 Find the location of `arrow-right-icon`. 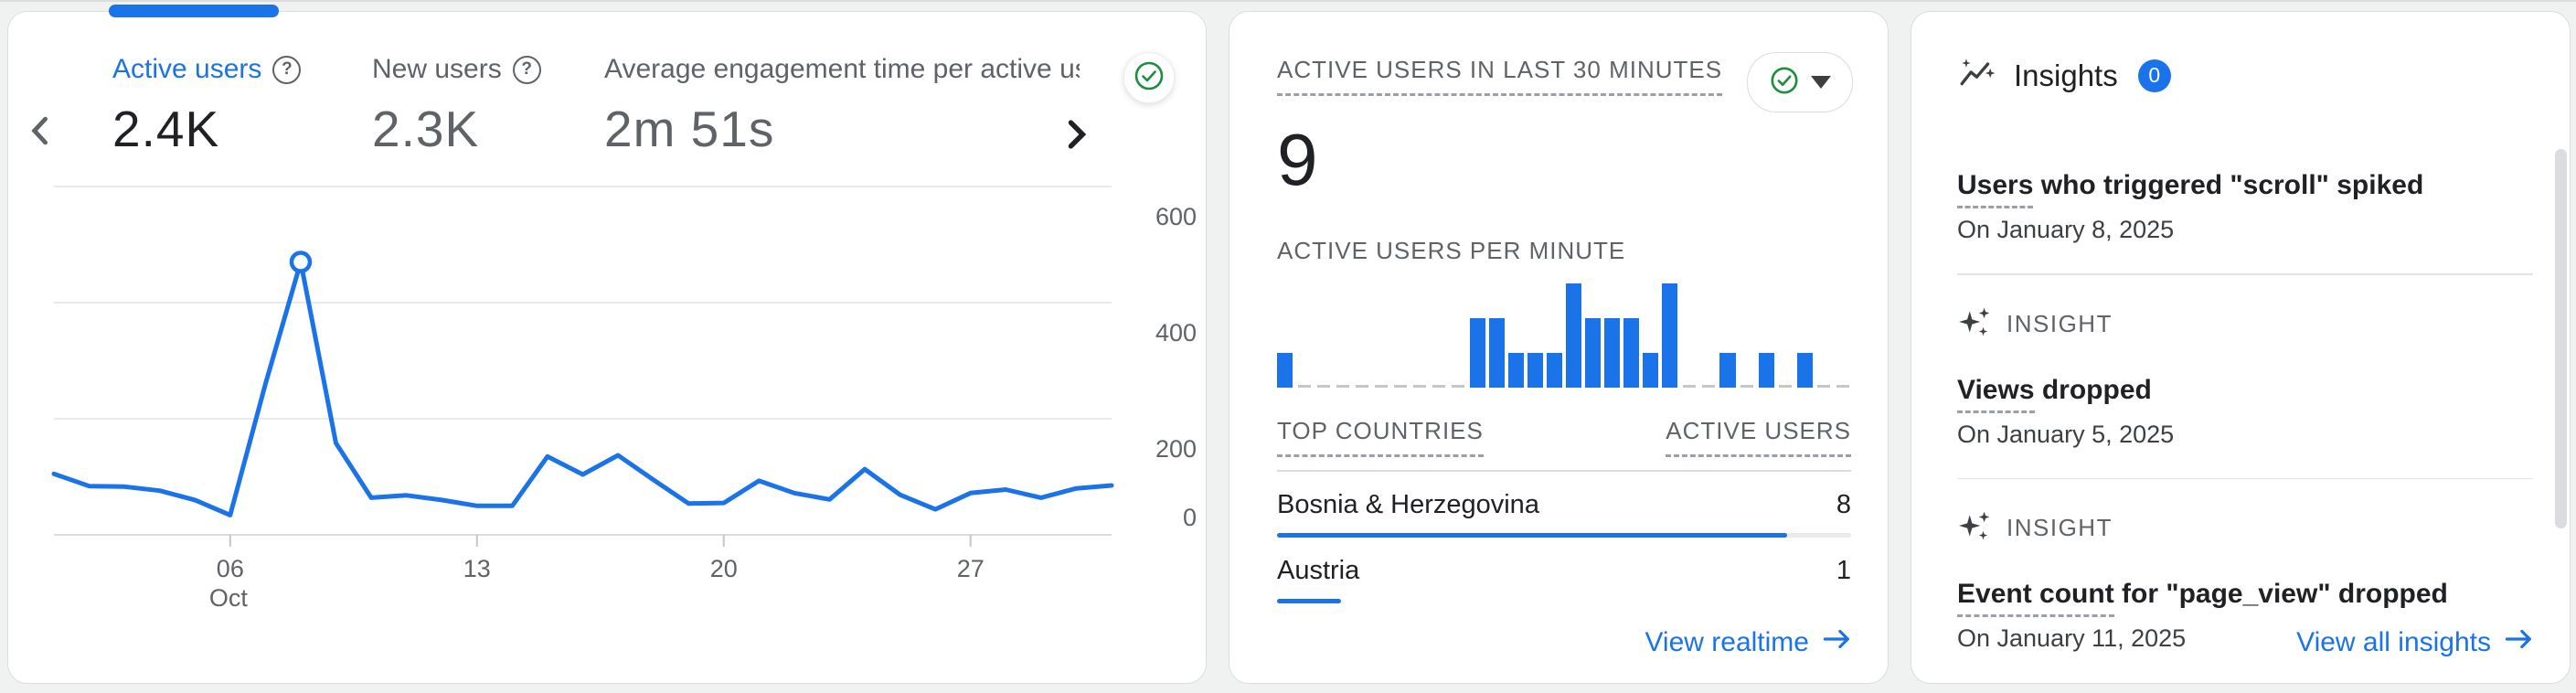

arrow-right-icon is located at coordinates (1837, 642).